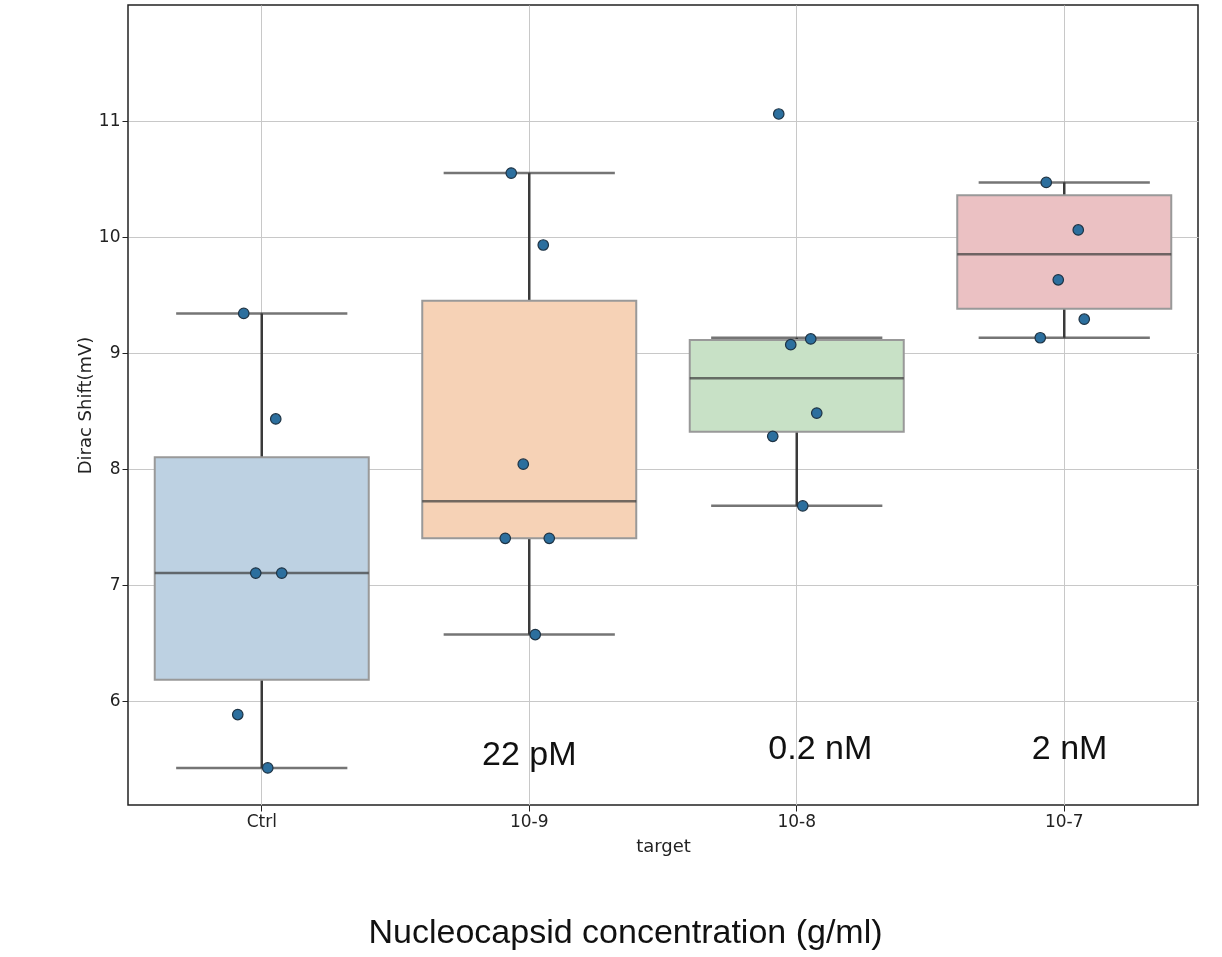 The image size is (1222, 957). I want to click on y-tick-label: 6, so click(115, 700).